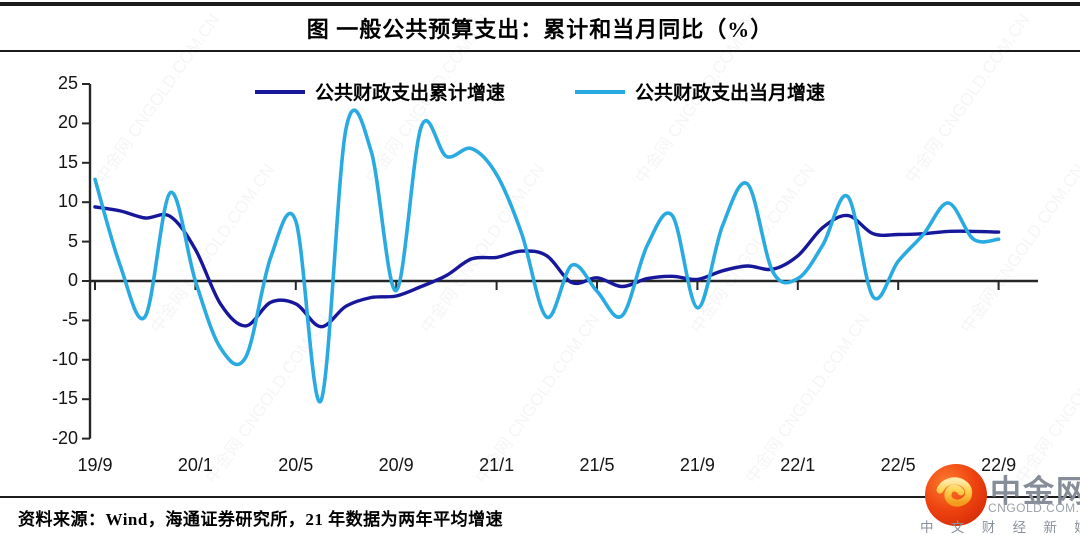  What do you see at coordinates (64, 358) in the screenshot?
I see `y-axis-label: -10` at bounding box center [64, 358].